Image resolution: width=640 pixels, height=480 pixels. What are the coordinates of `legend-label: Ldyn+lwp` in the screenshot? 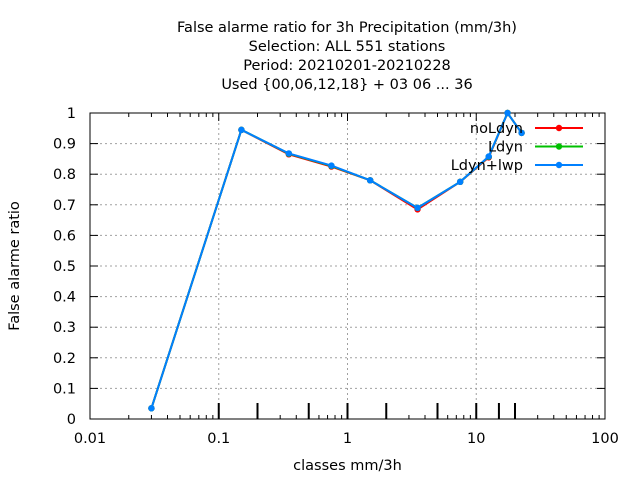 It's located at (487, 166).